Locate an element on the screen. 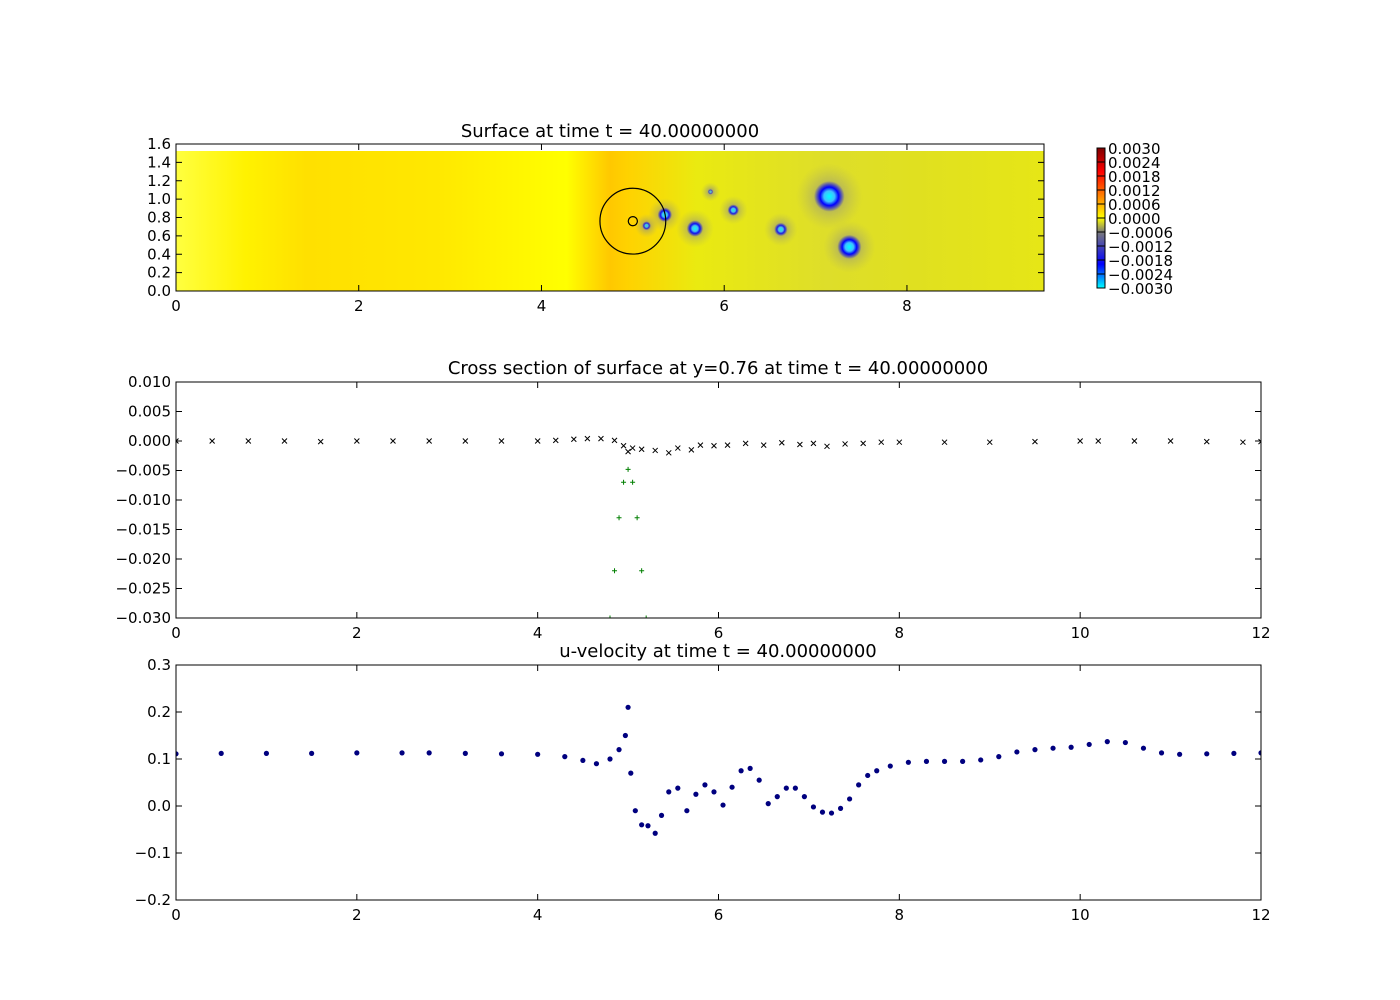  y-tick-label: 1.0 is located at coordinates (159, 199).